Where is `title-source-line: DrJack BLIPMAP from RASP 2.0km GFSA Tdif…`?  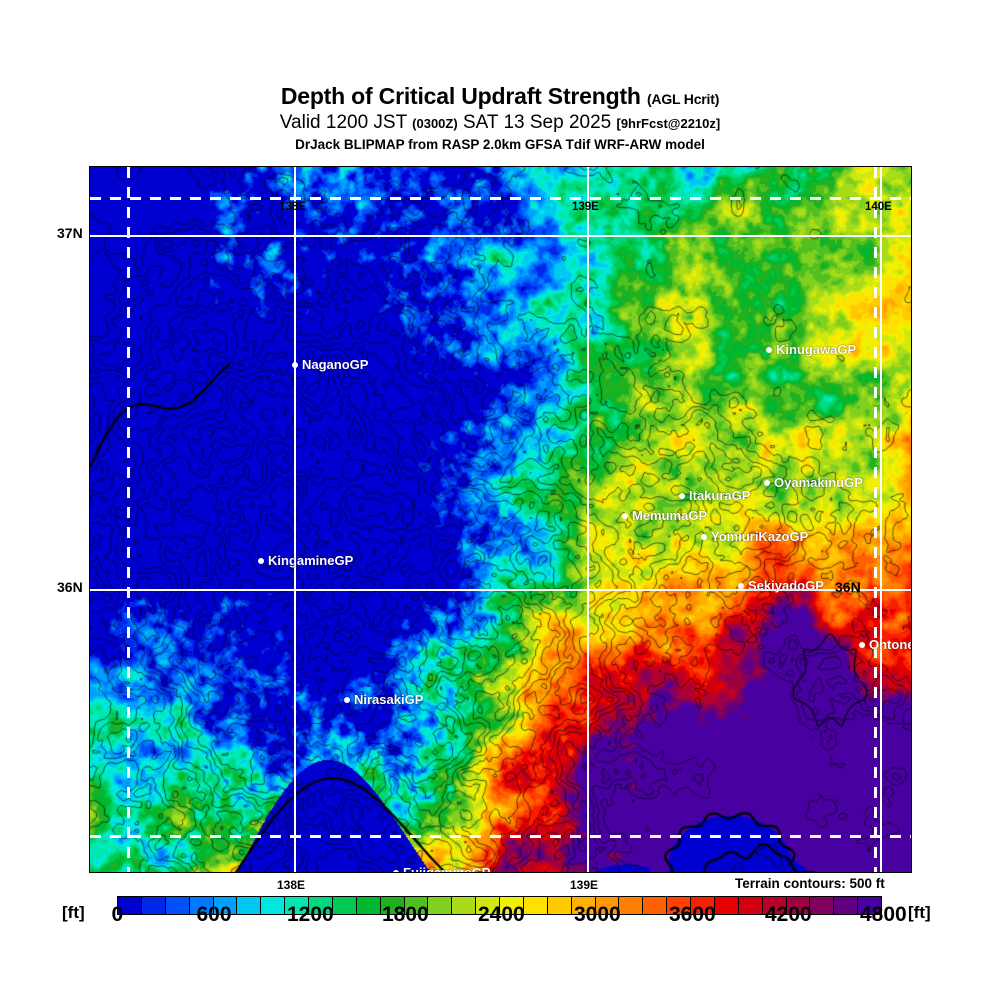
title-source-line: DrJack BLIPMAP from RASP 2.0km GFSA Tdif… is located at coordinates (500, 144).